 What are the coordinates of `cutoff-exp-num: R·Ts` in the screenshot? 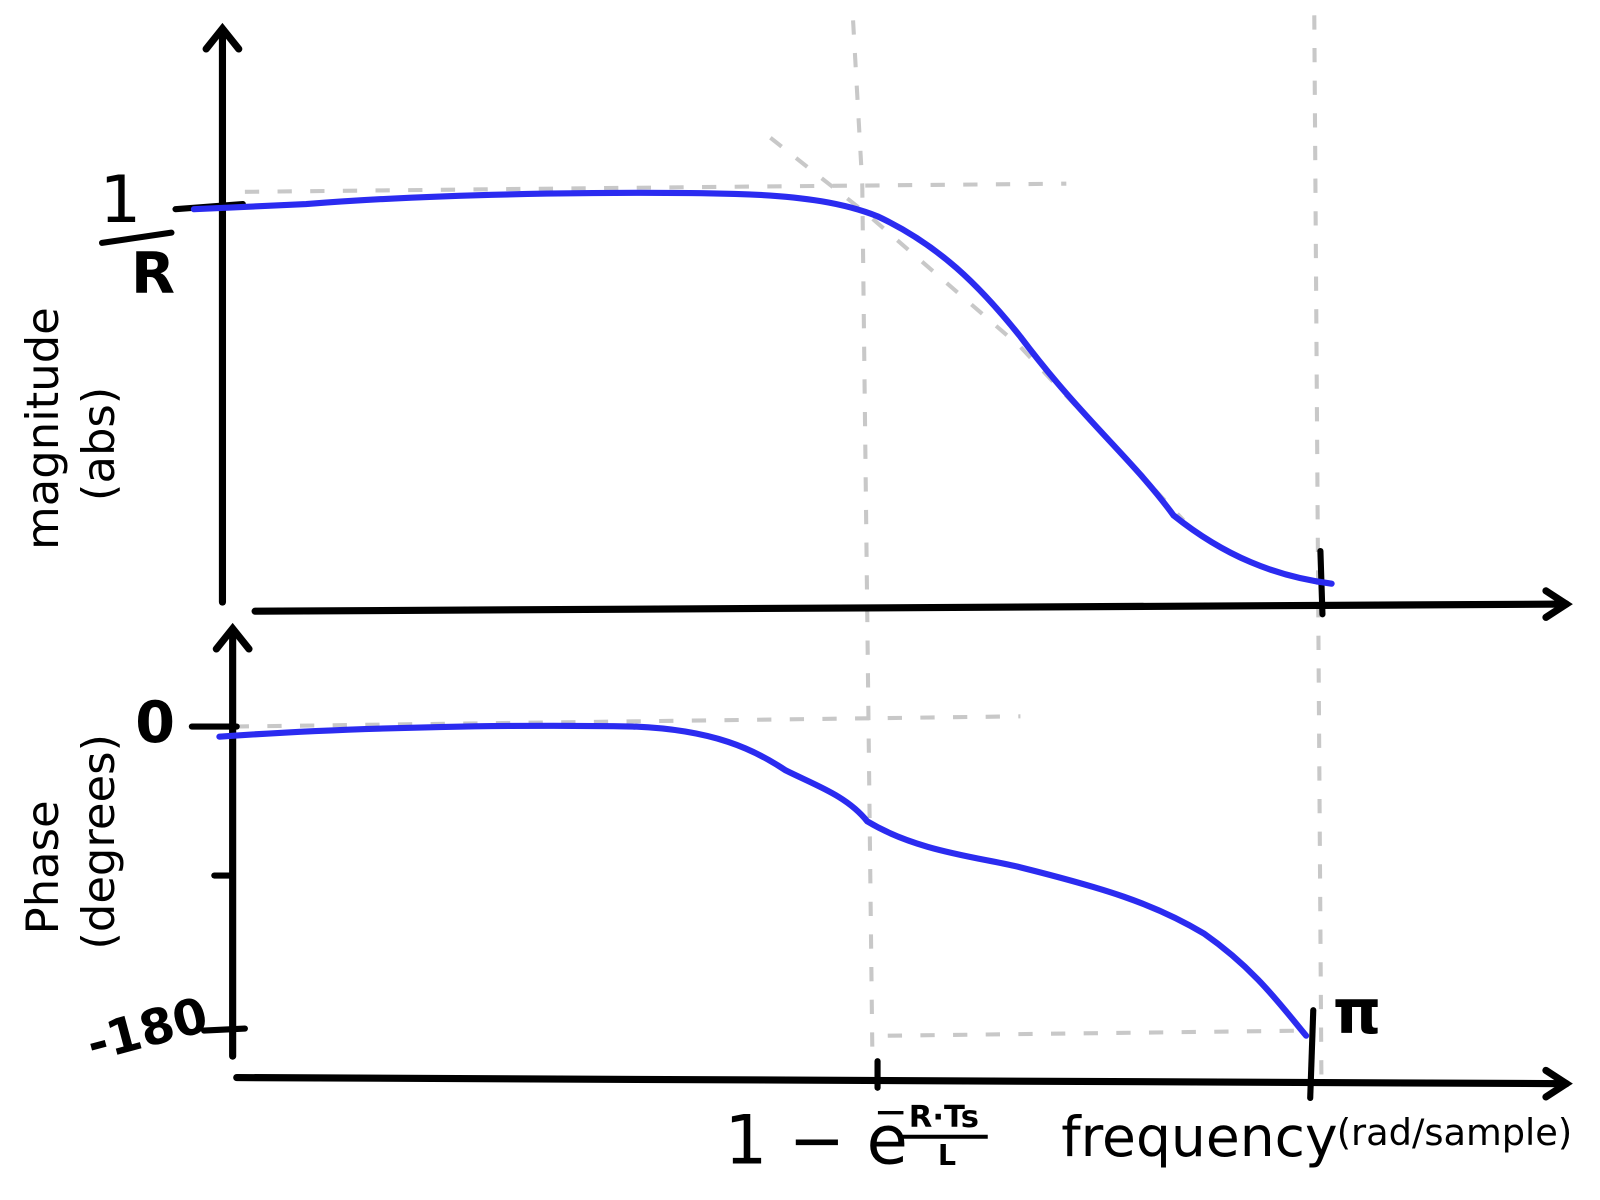 It's located at (944, 1117).